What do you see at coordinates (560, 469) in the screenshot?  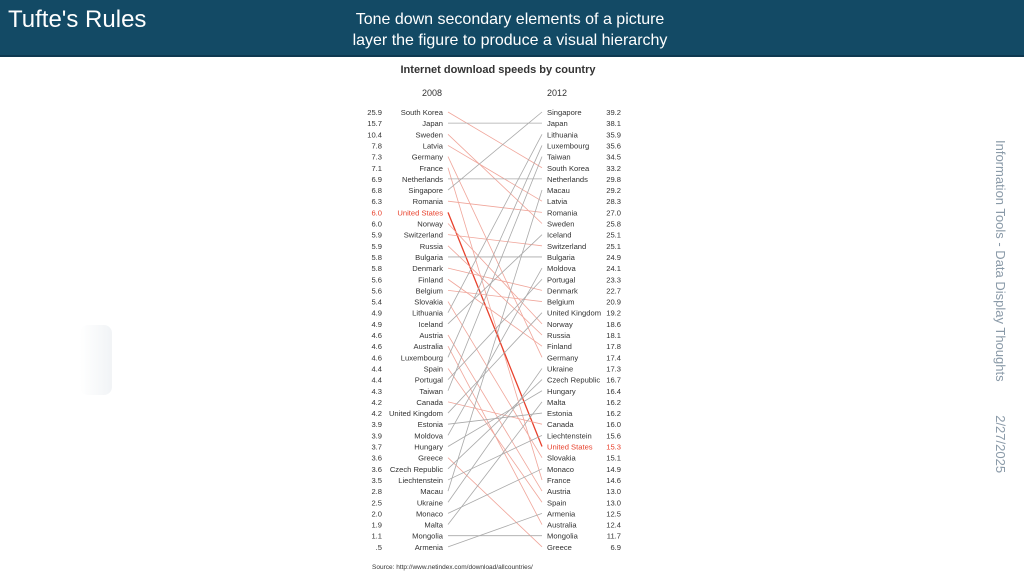 I see `right-country-monaco: Monaco` at bounding box center [560, 469].